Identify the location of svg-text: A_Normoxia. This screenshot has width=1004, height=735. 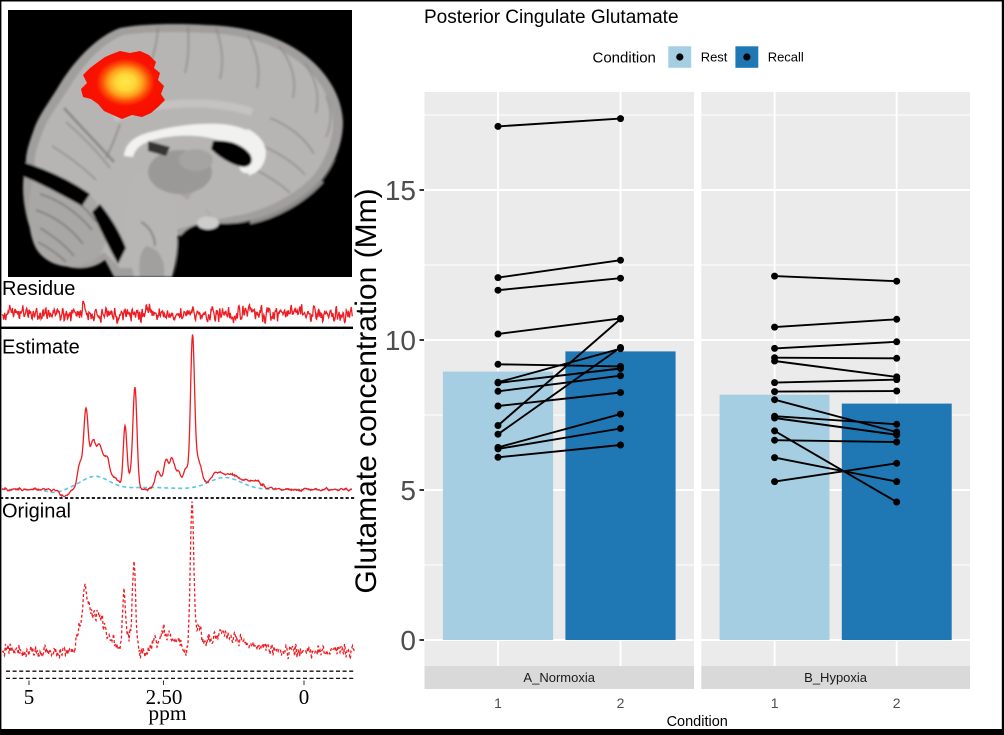
(559, 677).